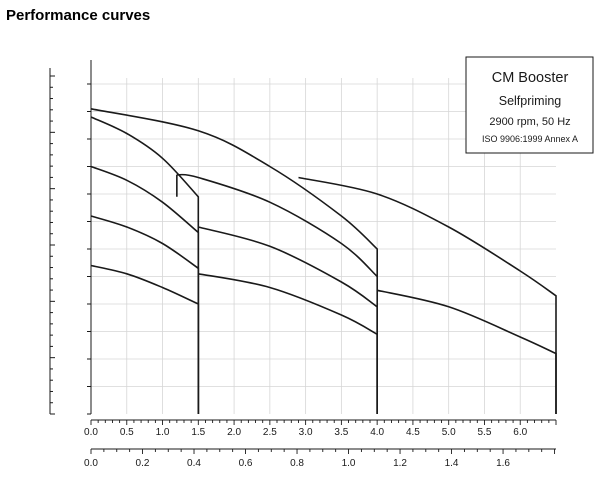  What do you see at coordinates (143, 463) in the screenshot?
I see `q-ls-tick-label: 0.2` at bounding box center [143, 463].